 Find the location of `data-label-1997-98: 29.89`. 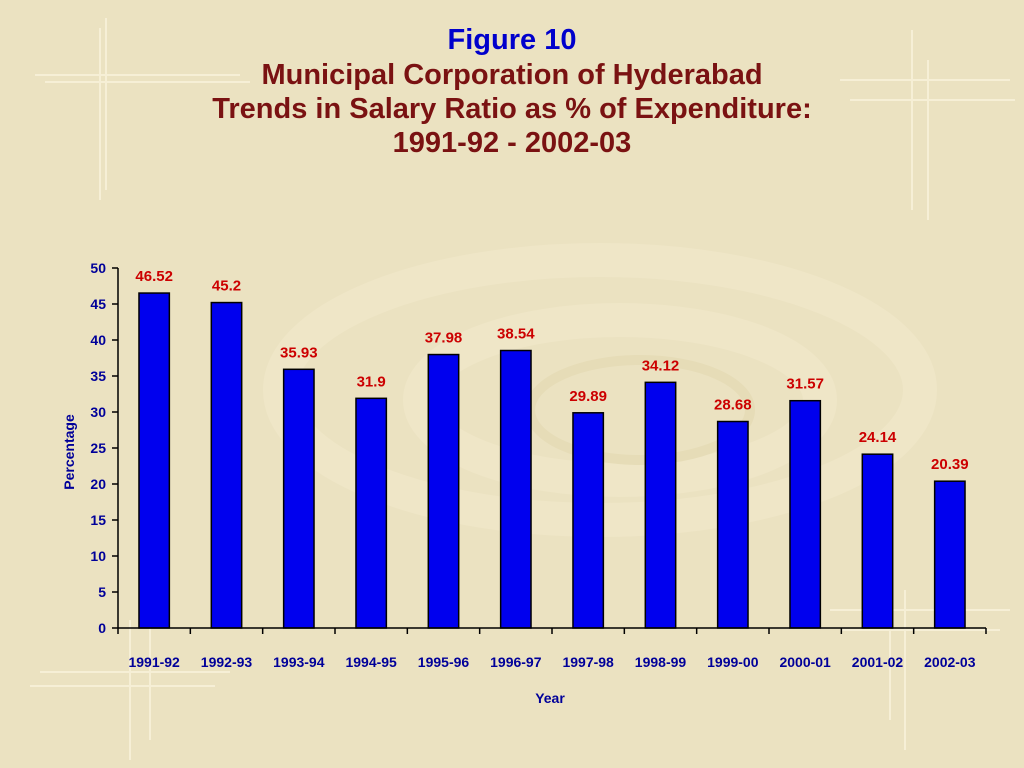

data-label-1997-98: 29.89 is located at coordinates (588, 396).